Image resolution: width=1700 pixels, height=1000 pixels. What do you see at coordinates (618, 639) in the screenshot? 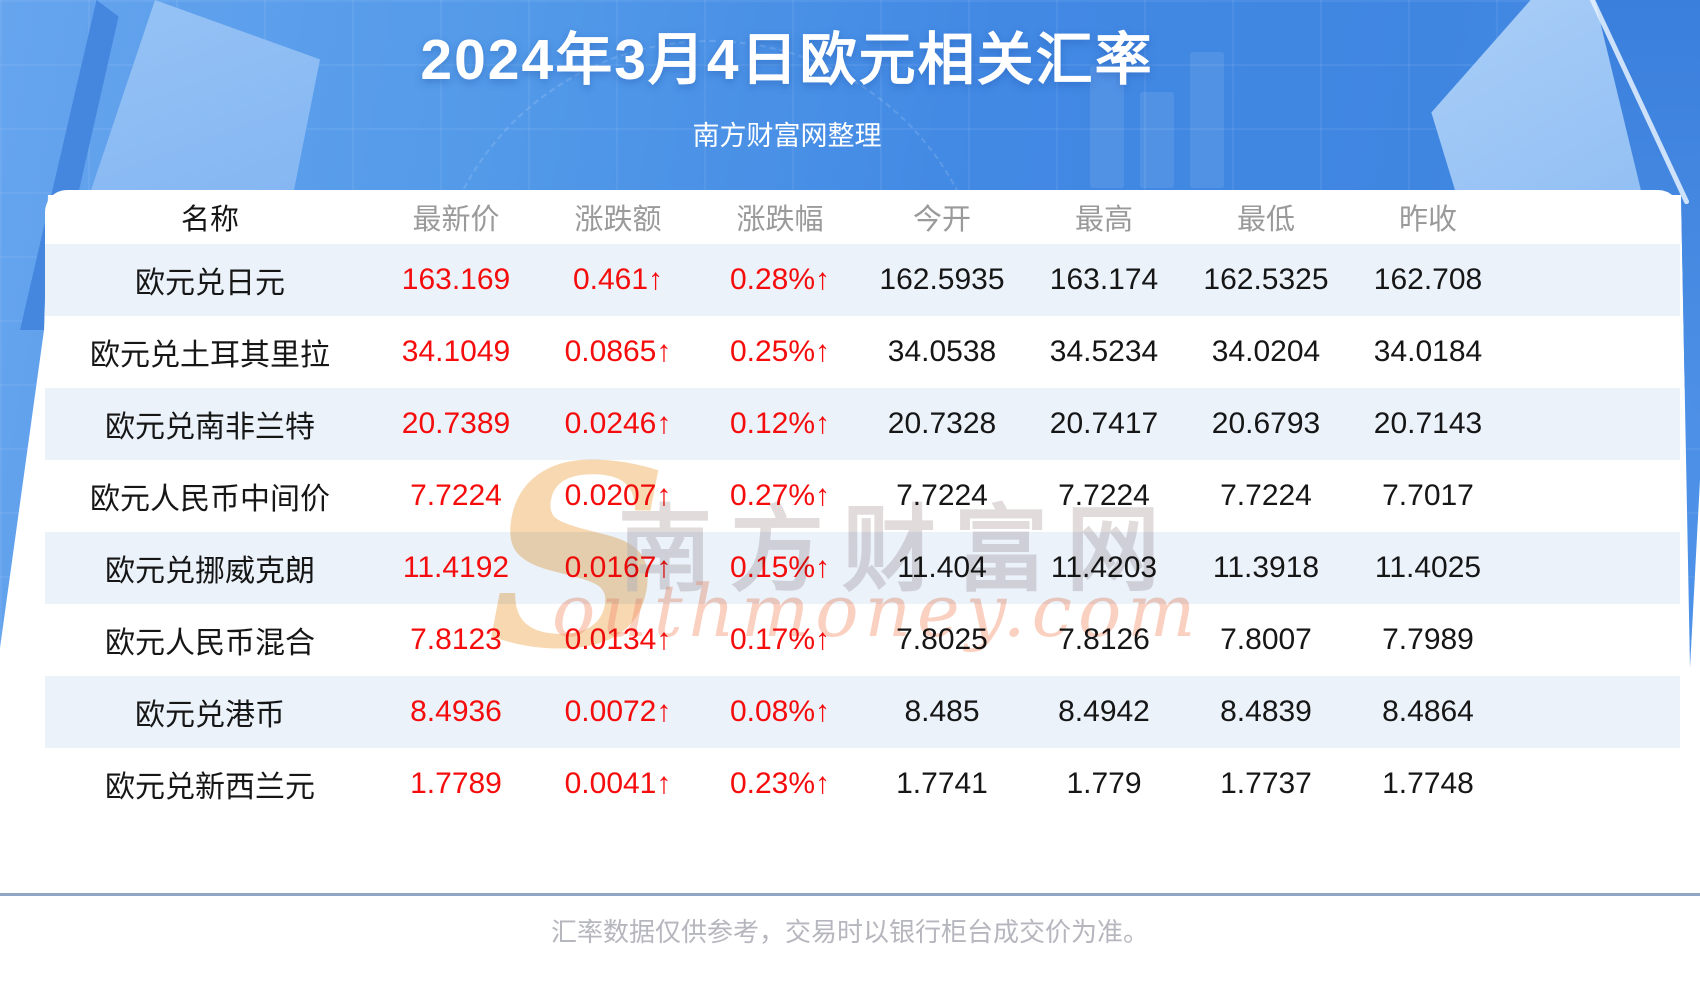
I see `cell-change: 0.0134↑` at bounding box center [618, 639].